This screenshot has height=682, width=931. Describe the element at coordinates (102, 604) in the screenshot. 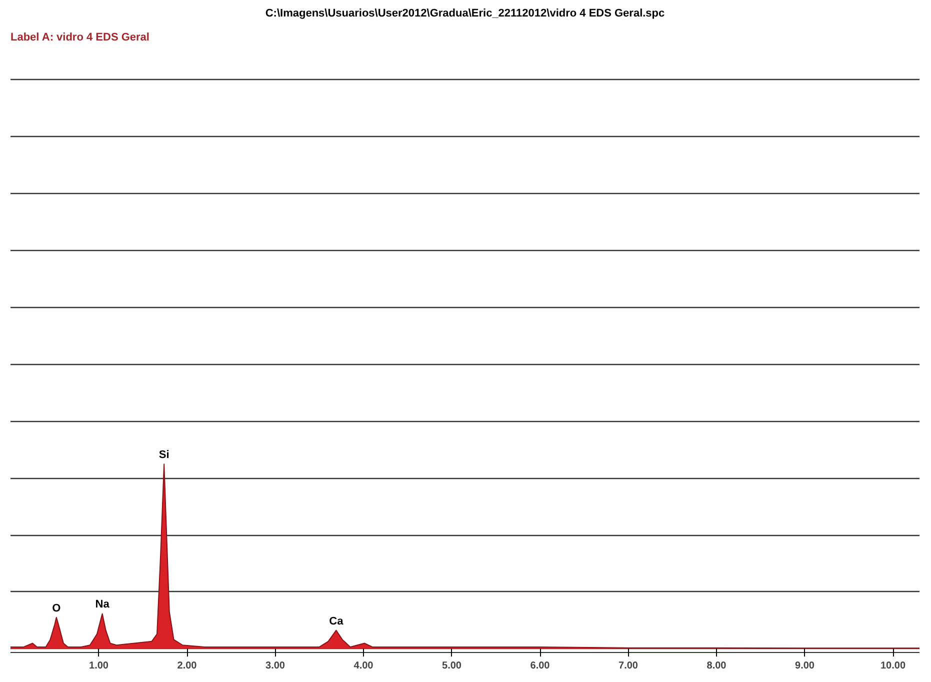

I see `annotation: Na` at that location.